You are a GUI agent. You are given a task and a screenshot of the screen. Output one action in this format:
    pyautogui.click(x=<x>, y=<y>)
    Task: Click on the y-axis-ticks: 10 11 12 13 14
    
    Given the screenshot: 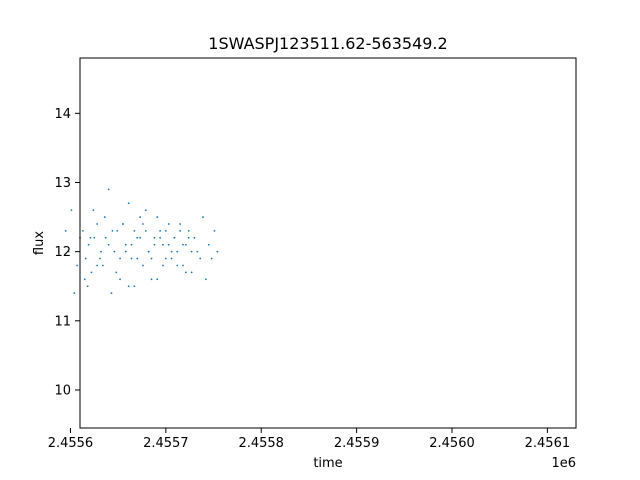 What is the action you would take?
    pyautogui.click(x=67, y=252)
    